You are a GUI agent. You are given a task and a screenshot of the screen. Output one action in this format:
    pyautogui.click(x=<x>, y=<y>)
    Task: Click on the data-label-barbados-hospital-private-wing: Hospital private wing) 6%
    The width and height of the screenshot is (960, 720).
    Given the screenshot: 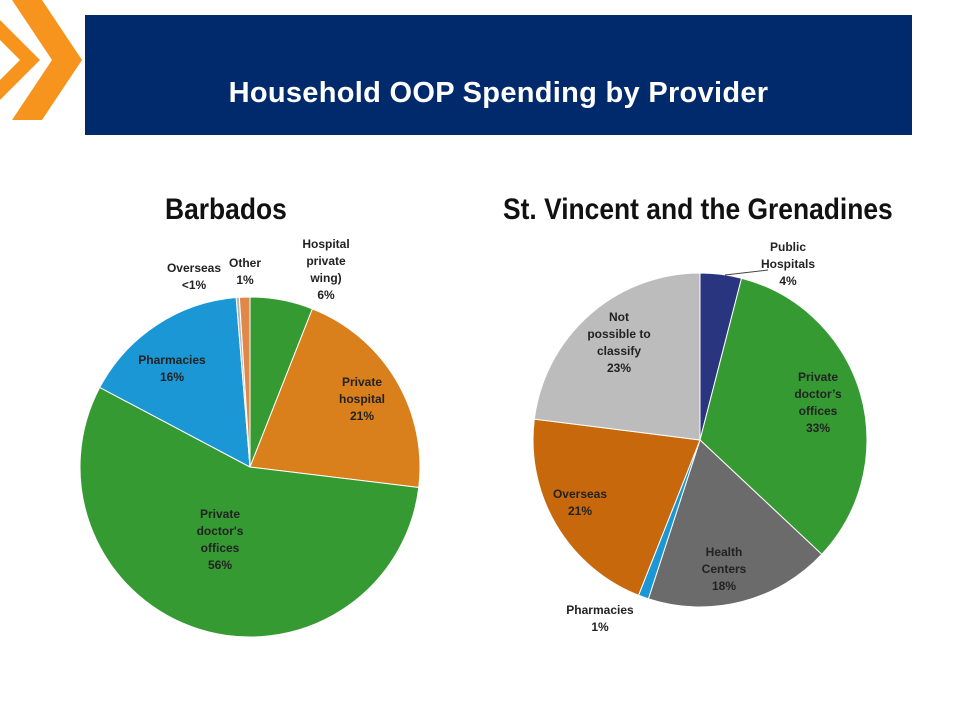 What is the action you would take?
    pyautogui.click(x=325, y=269)
    